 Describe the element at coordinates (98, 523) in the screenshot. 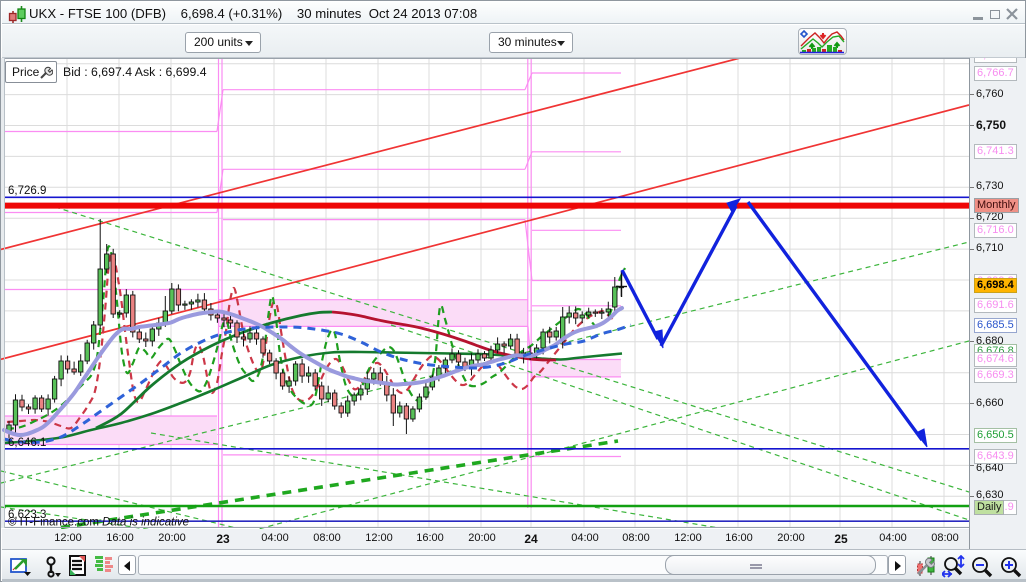

I see `svg-text:© IT-Finance.com Data is indic: © IT-Finance.com Data is indicative` at that location.